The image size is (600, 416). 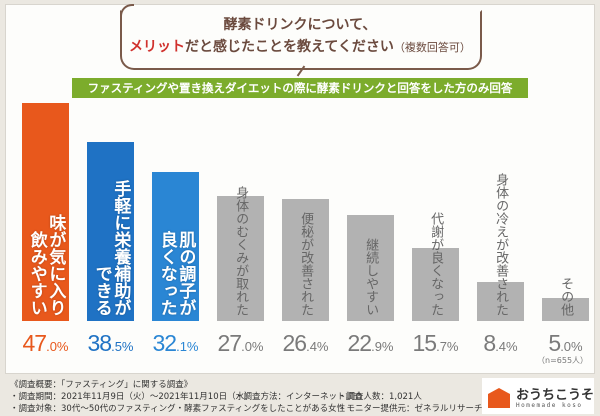 I want to click on bar-label: その他, so click(x=566, y=296).